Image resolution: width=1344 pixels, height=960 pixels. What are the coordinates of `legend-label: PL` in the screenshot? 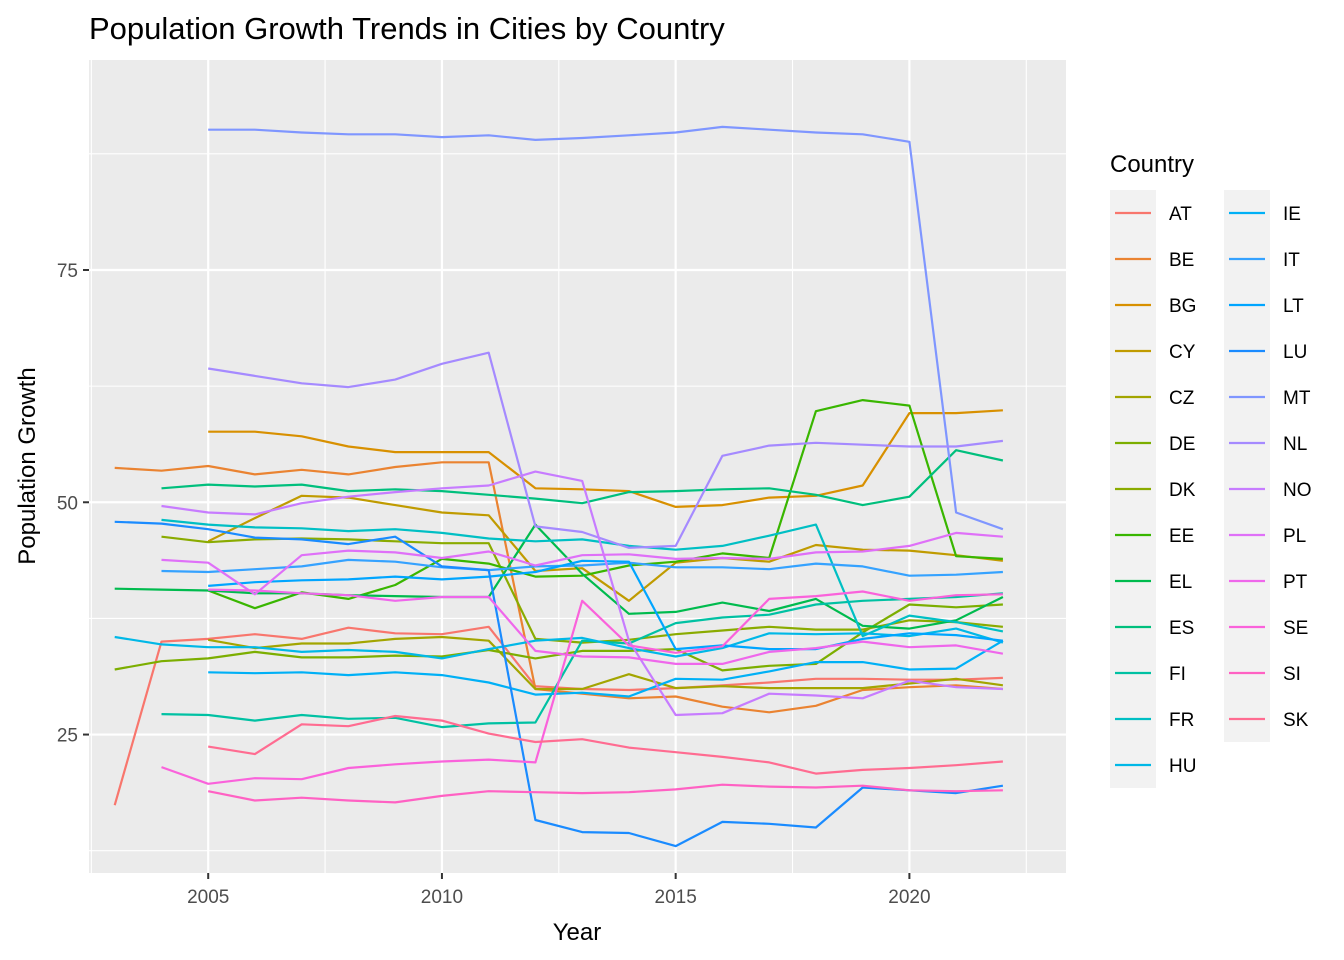 It's located at (1294, 536).